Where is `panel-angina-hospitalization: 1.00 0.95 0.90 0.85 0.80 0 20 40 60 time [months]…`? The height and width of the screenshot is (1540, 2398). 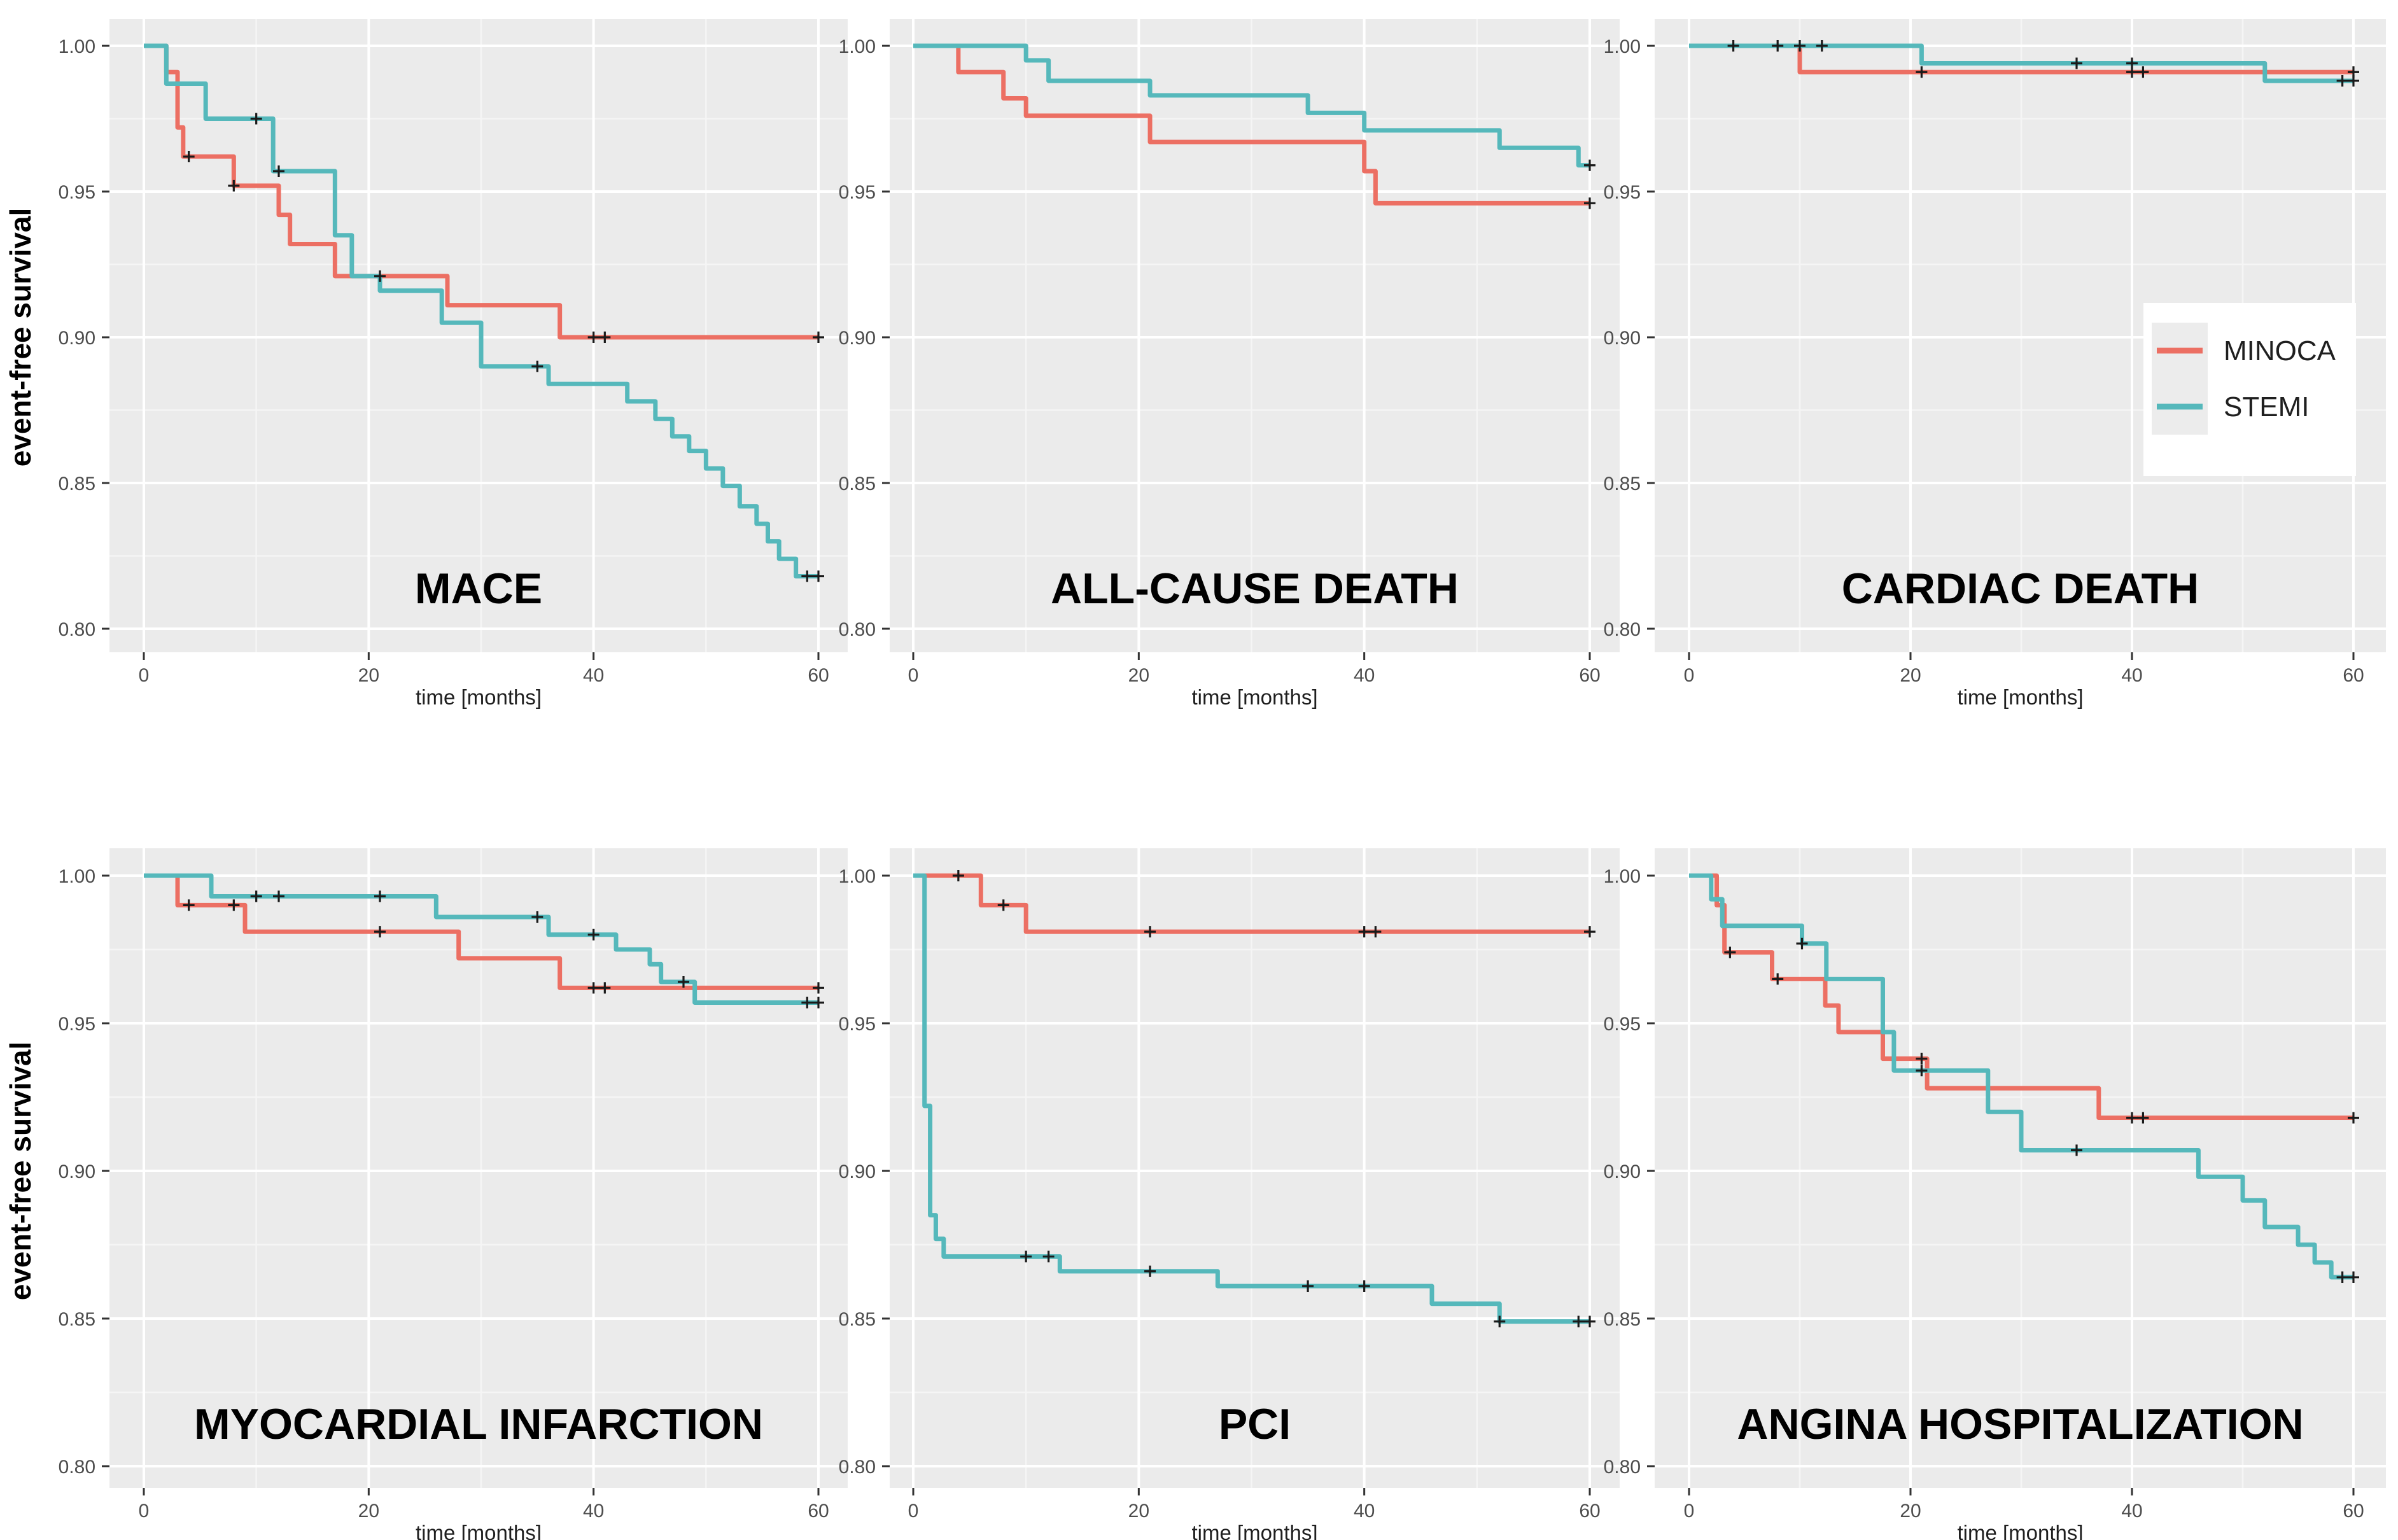
panel-angina-hospitalization: 1.00 0.95 0.90 0.85 0.80 0 20 40 60 time [months]… is located at coordinates (1995, 1194).